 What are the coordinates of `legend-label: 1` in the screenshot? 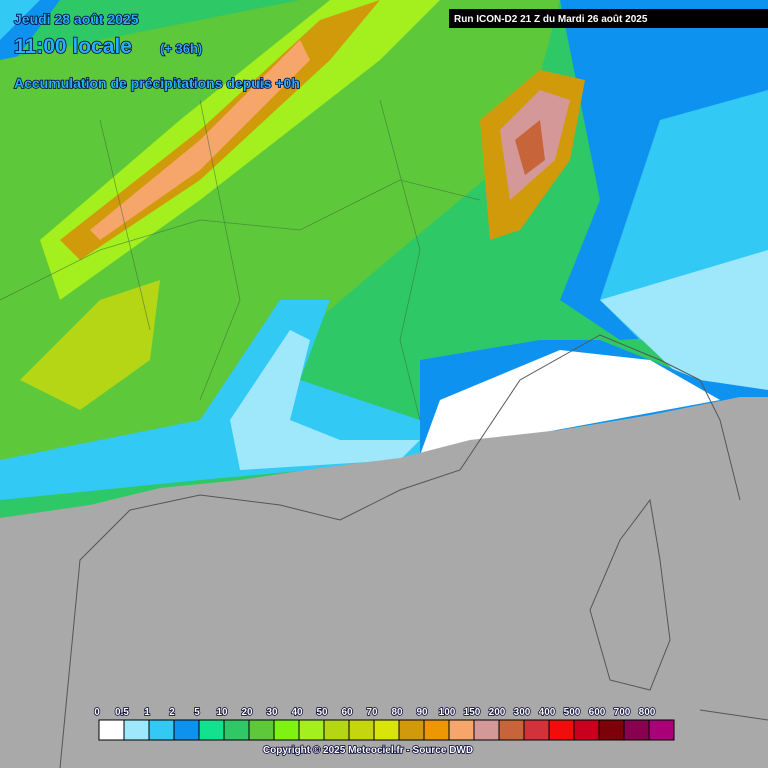 It's located at (147, 712).